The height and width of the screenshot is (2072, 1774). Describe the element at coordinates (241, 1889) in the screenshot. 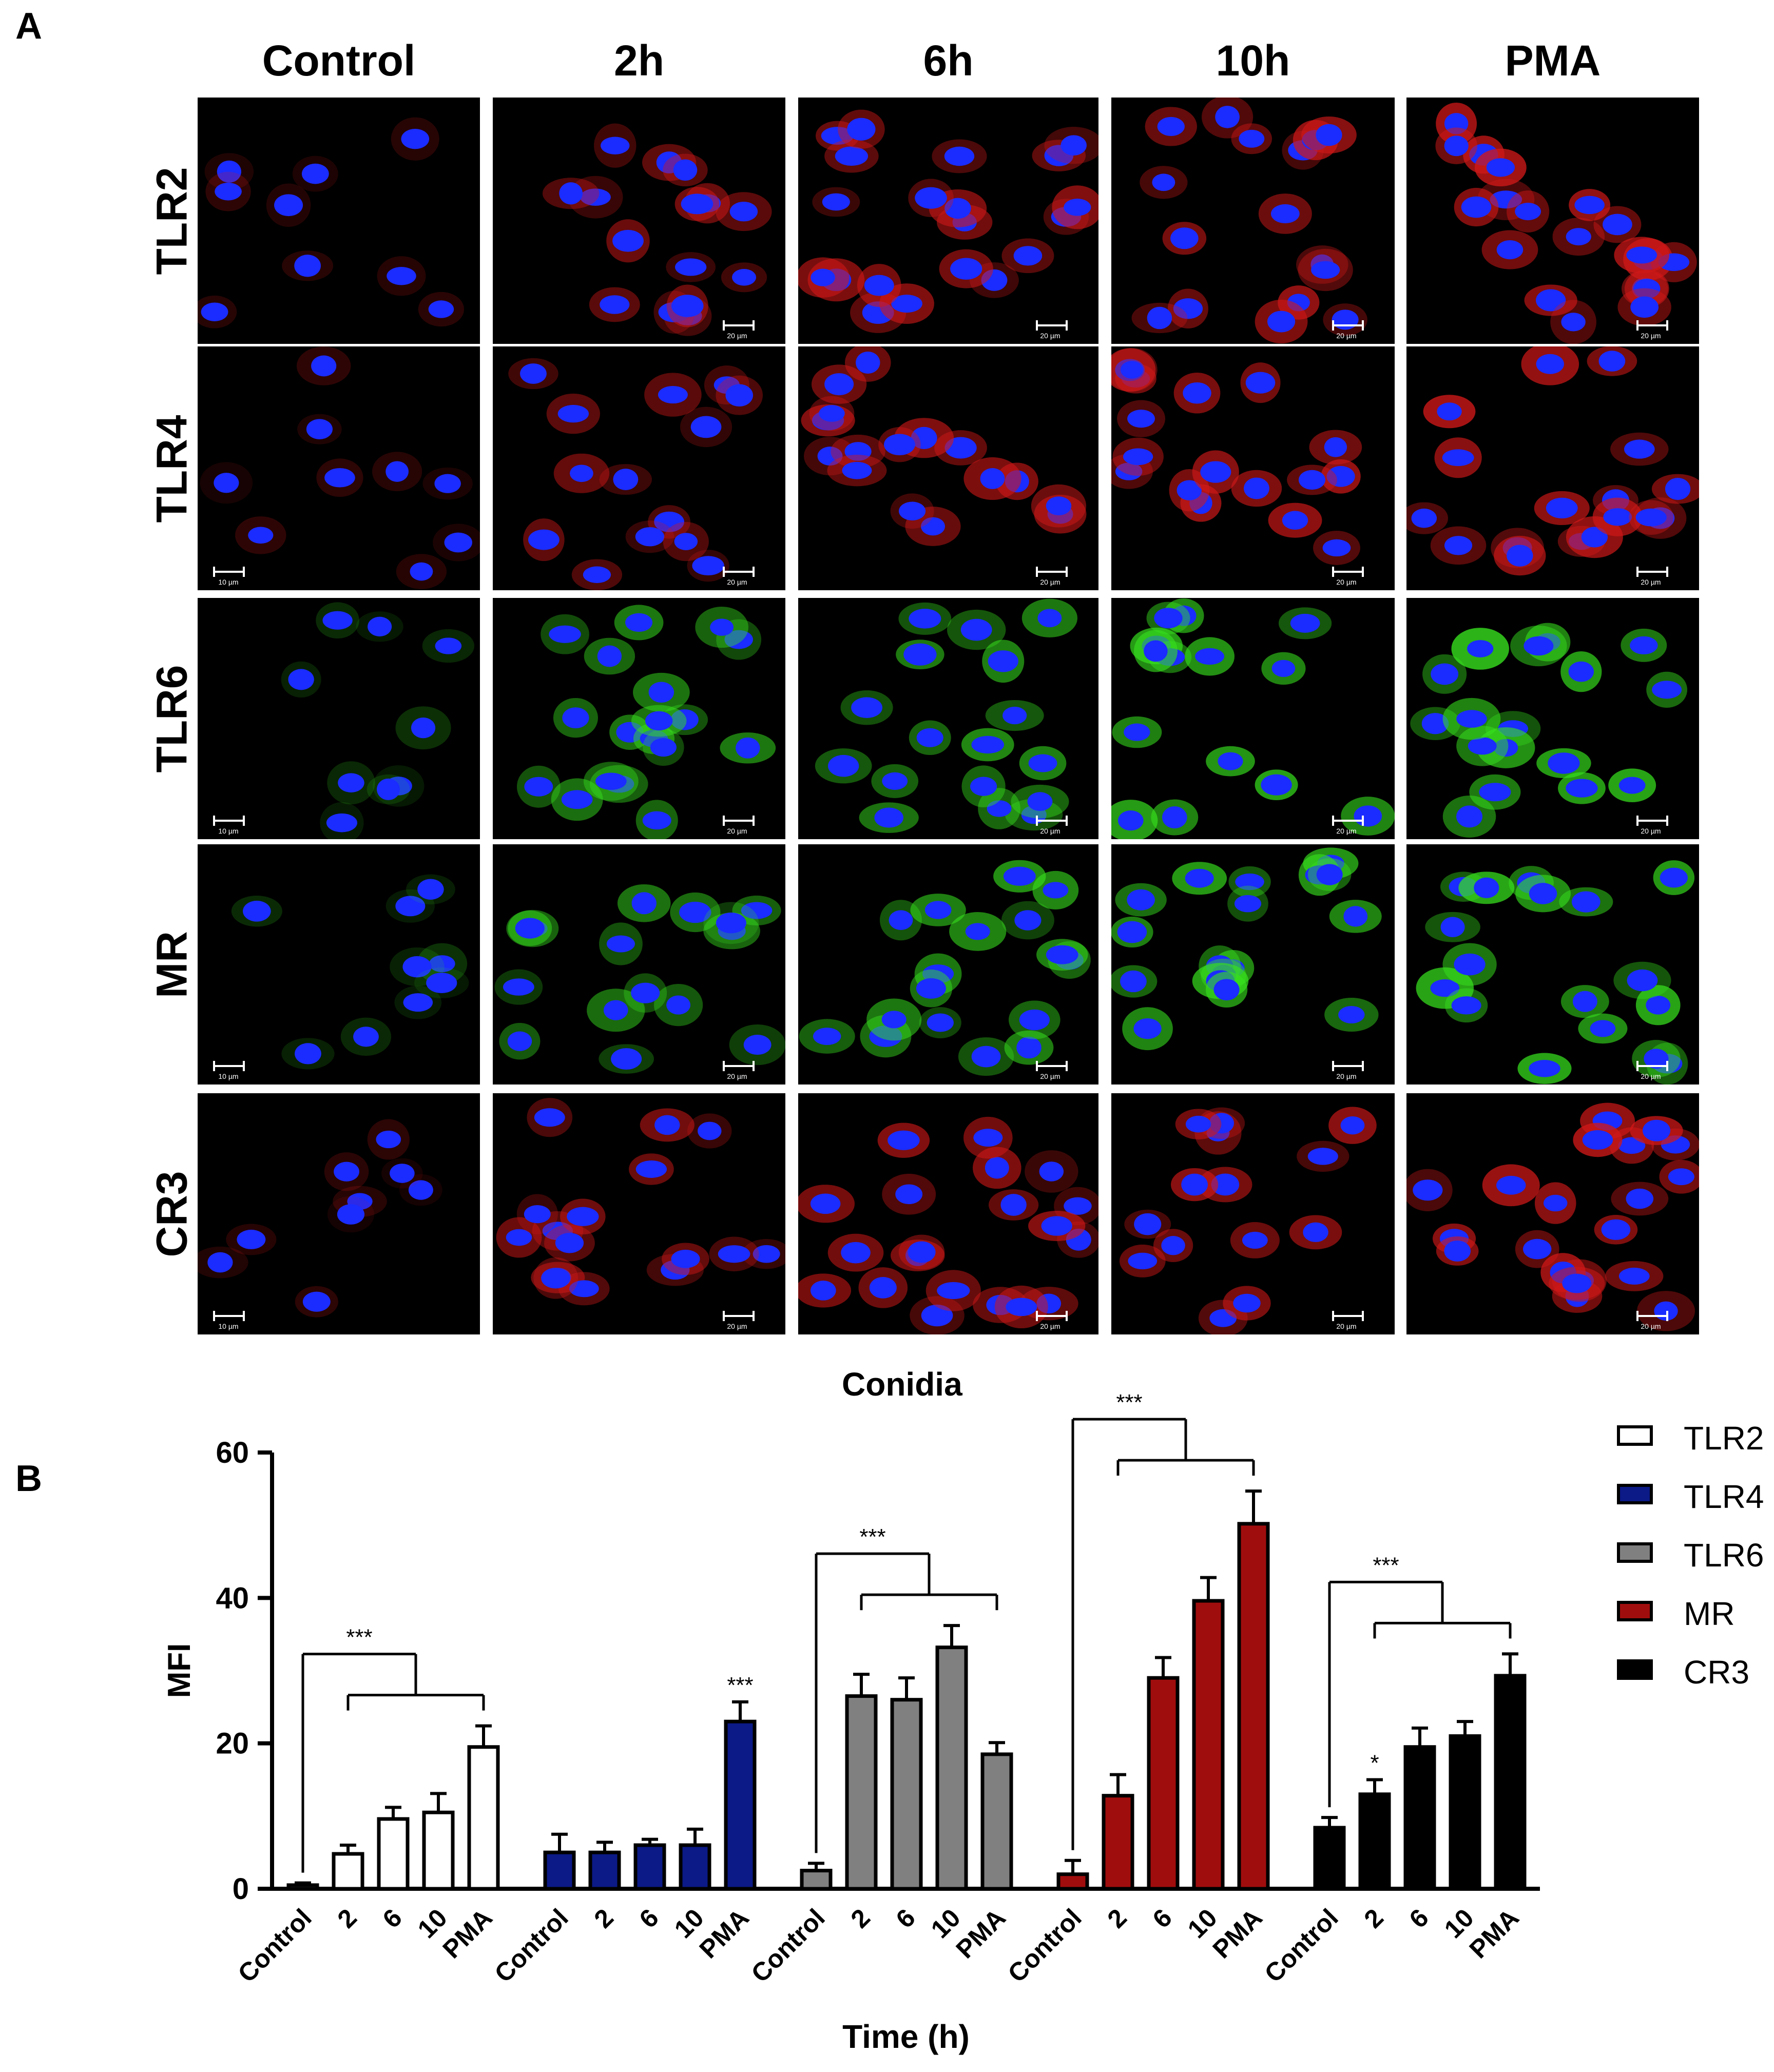

I see `y-tick-label: 0` at that location.